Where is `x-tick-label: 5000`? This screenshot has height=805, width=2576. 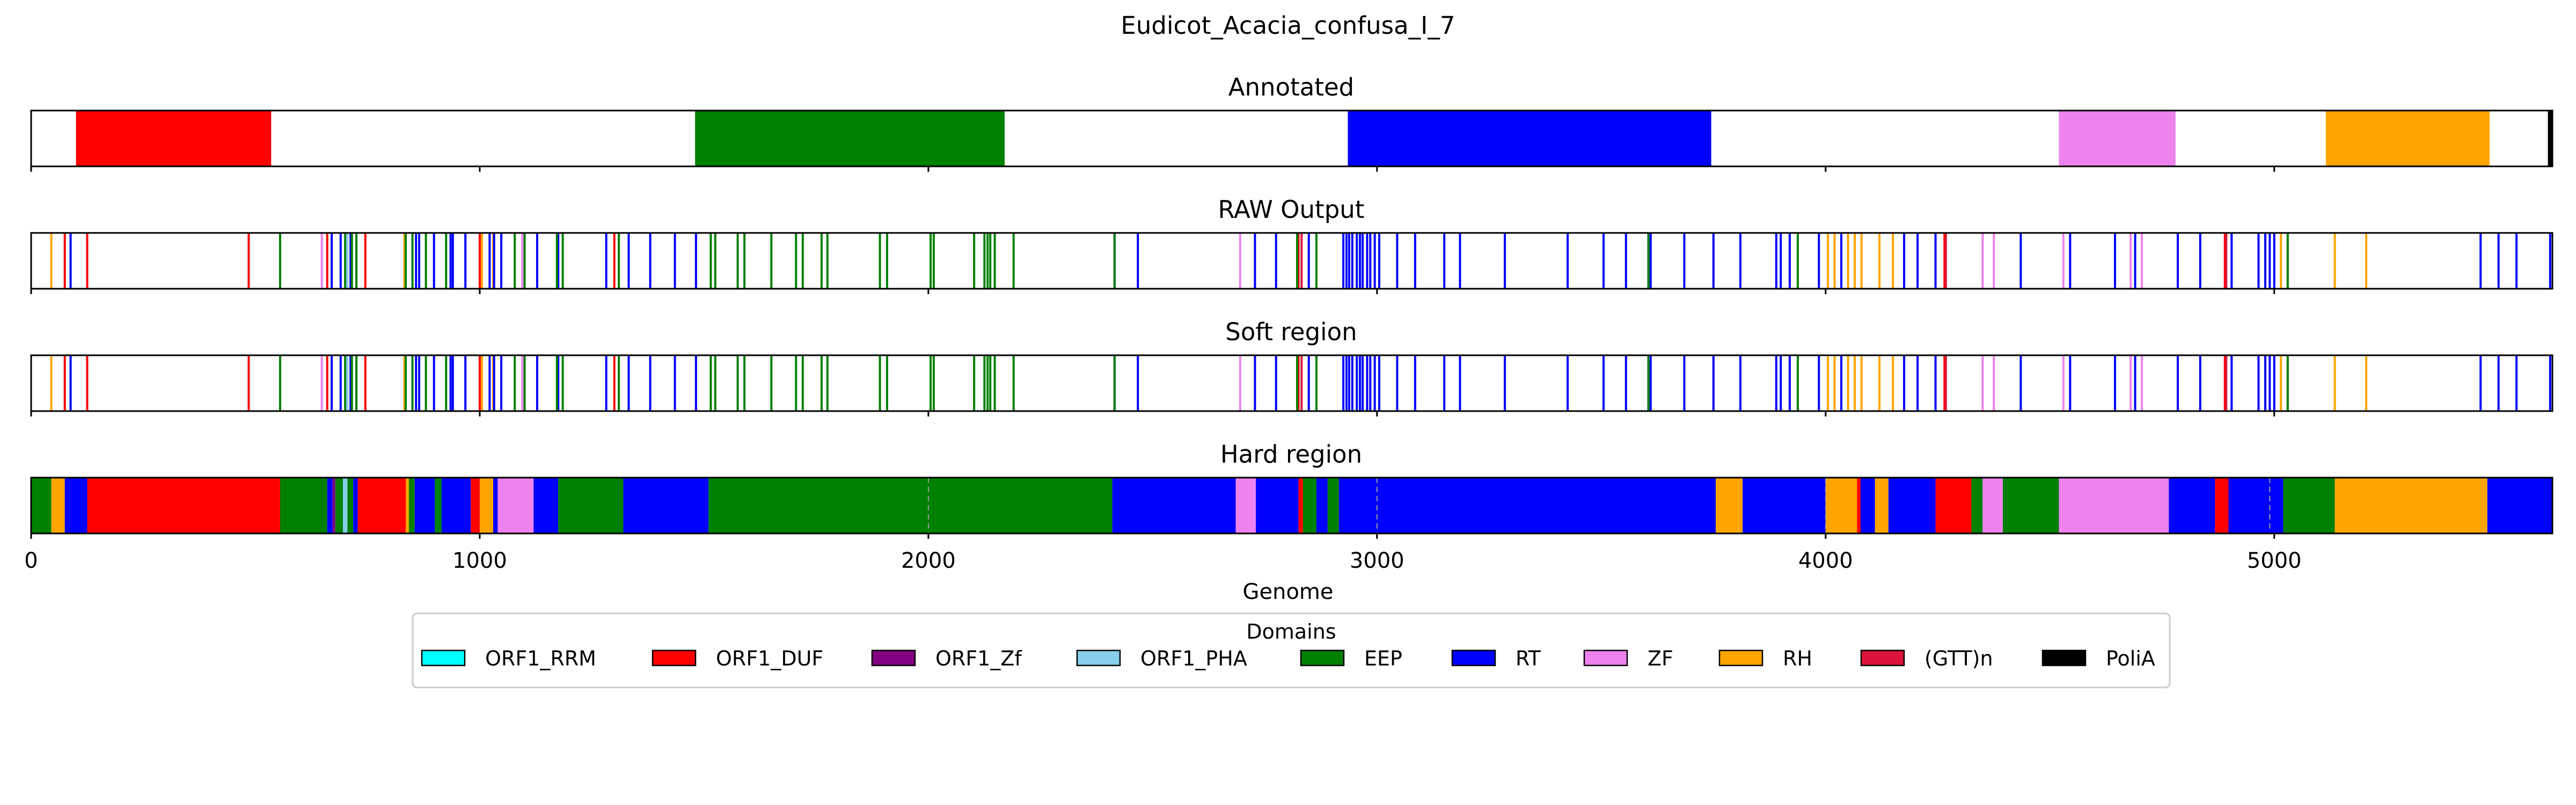
x-tick-label: 5000 is located at coordinates (2274, 560).